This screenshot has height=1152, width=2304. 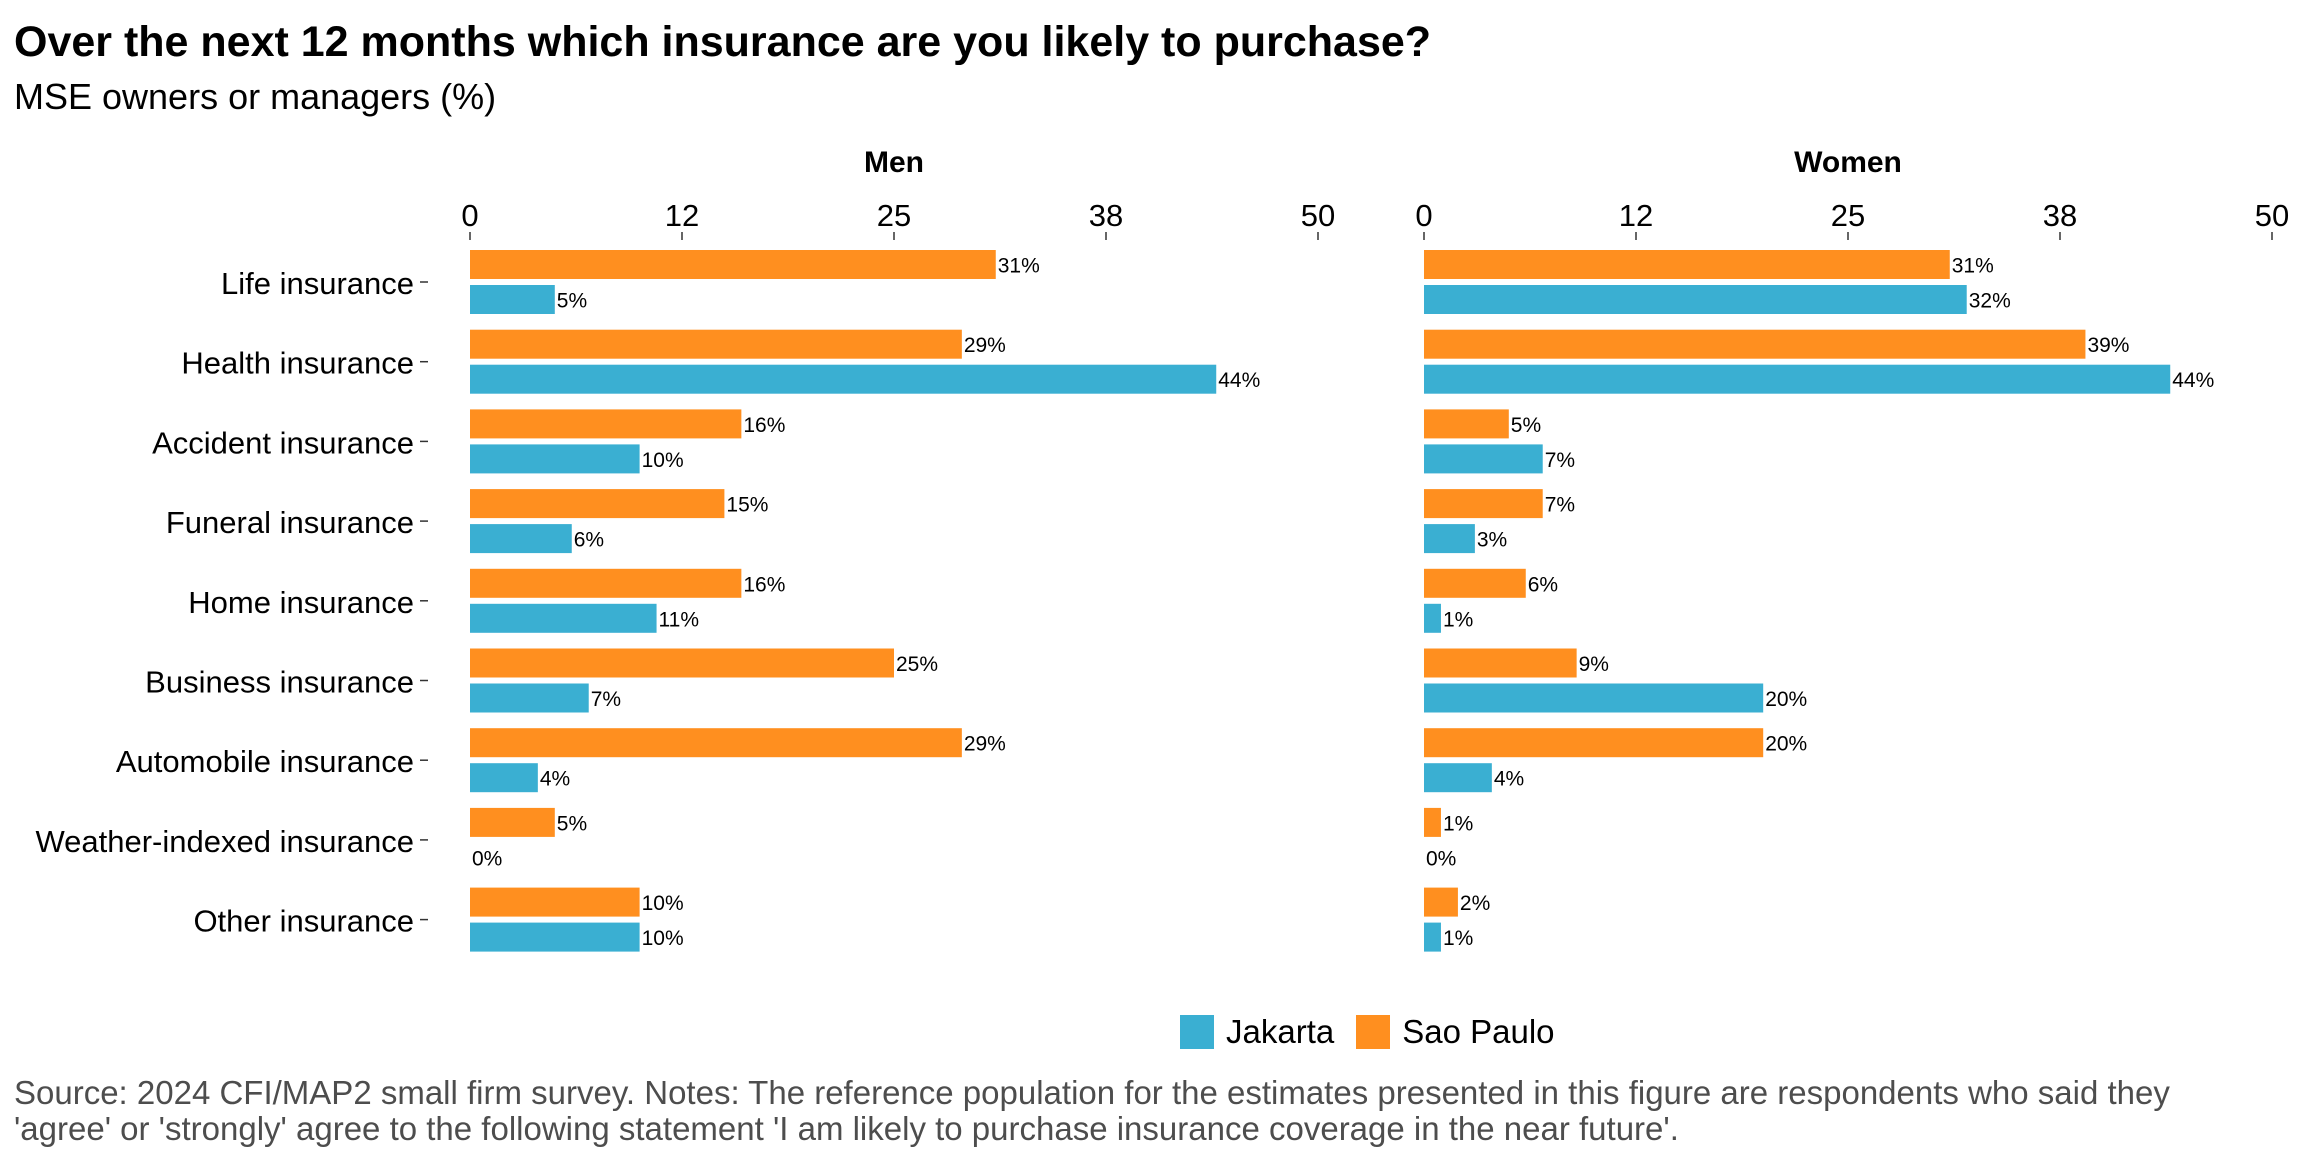 I want to click on legend-label-jakarta: Jakarta, so click(x=1280, y=1031).